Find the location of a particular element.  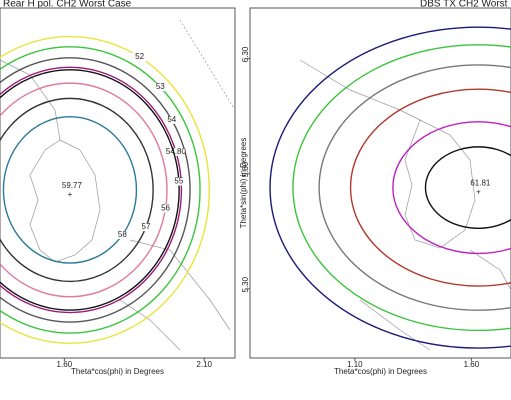

contour-label: 55 is located at coordinates (178, 181).